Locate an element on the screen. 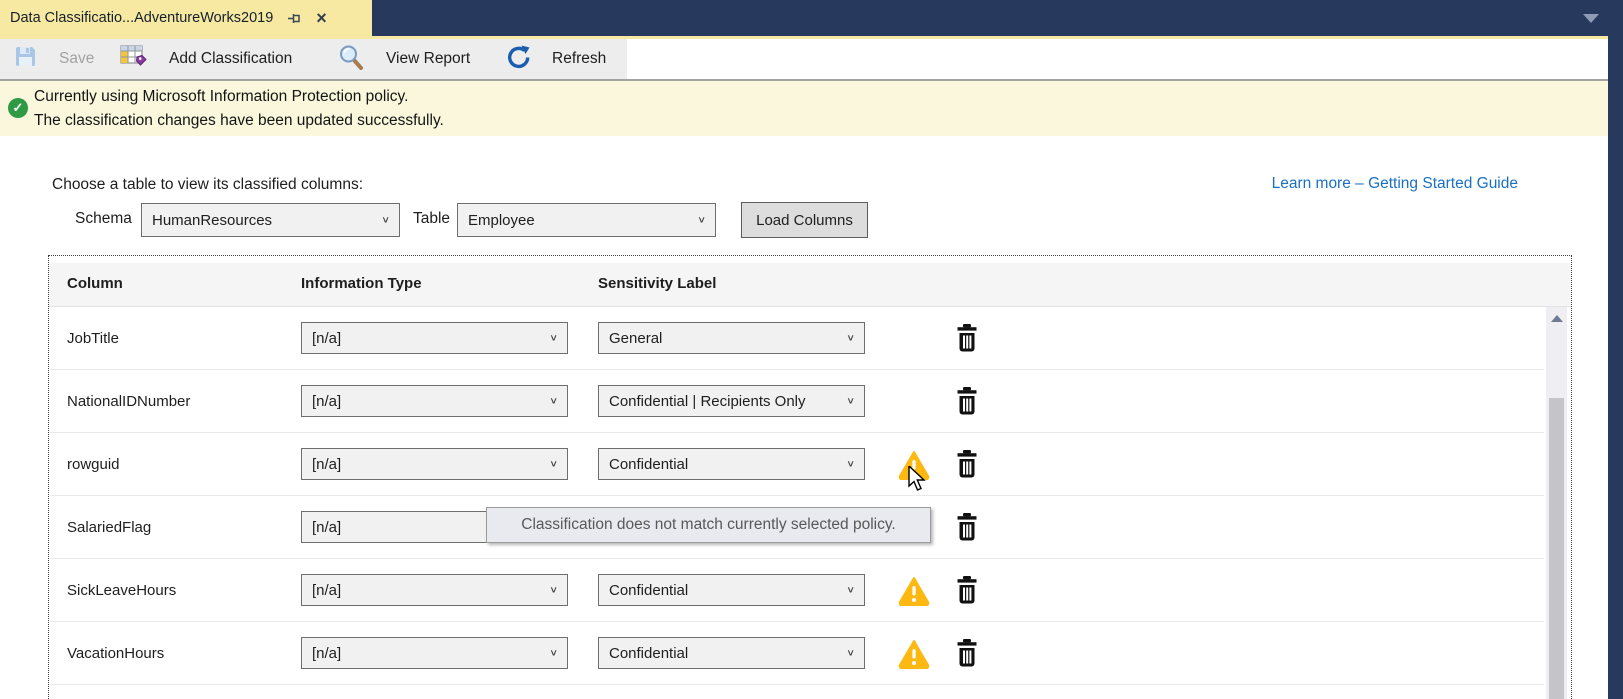 The image size is (1623, 699). column-name: NationalIDNumber is located at coordinates (129, 401).